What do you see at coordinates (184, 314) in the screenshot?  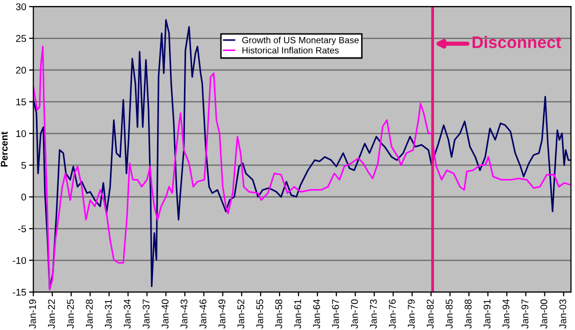 I see `x-tick-label: Jan-43` at bounding box center [184, 314].